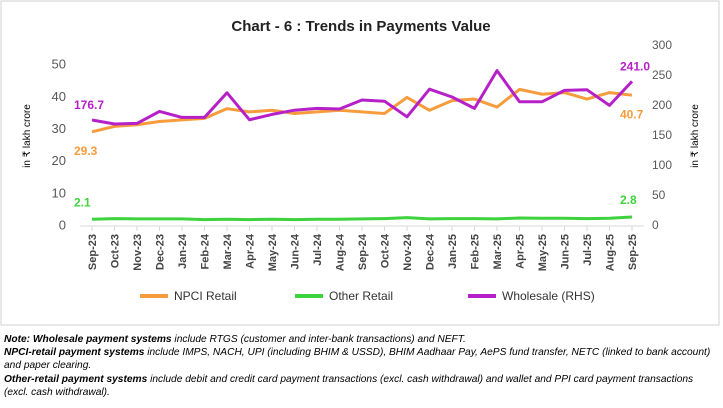 The width and height of the screenshot is (723, 408). What do you see at coordinates (318, 249) in the screenshot?
I see `x-tick-label: Jul-24` at bounding box center [318, 249].